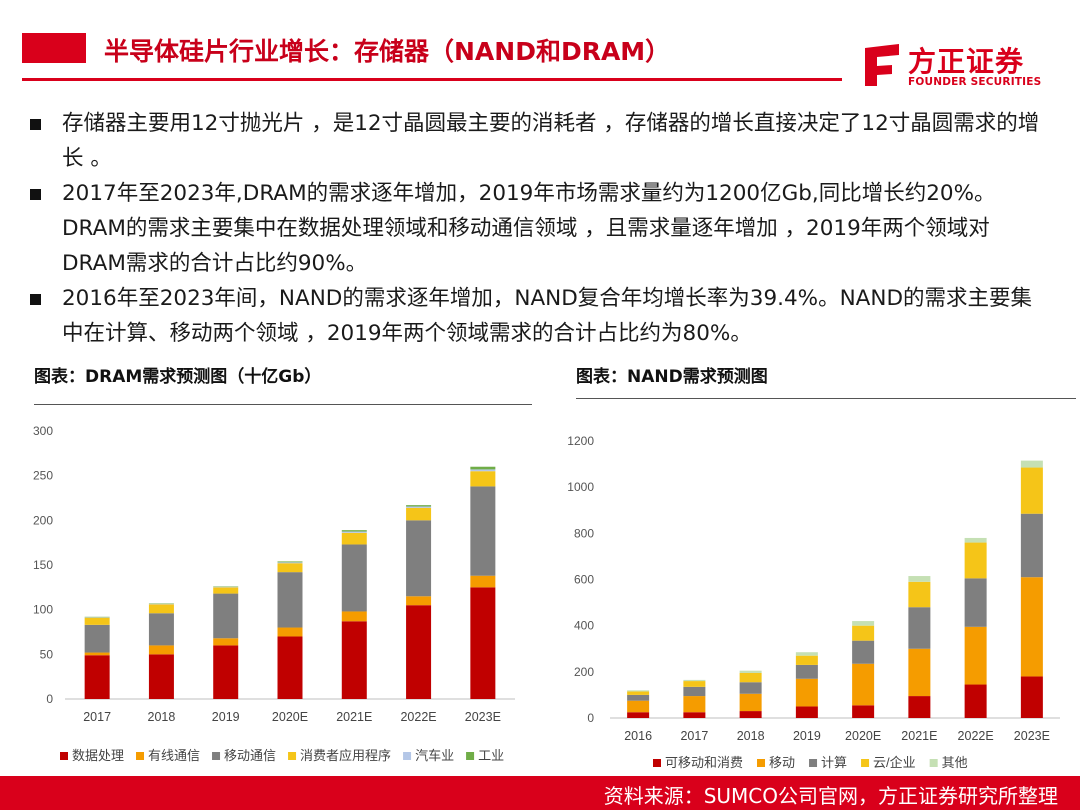 The width and height of the screenshot is (1080, 810). I want to click on y-tick-label: 400, so click(584, 626).